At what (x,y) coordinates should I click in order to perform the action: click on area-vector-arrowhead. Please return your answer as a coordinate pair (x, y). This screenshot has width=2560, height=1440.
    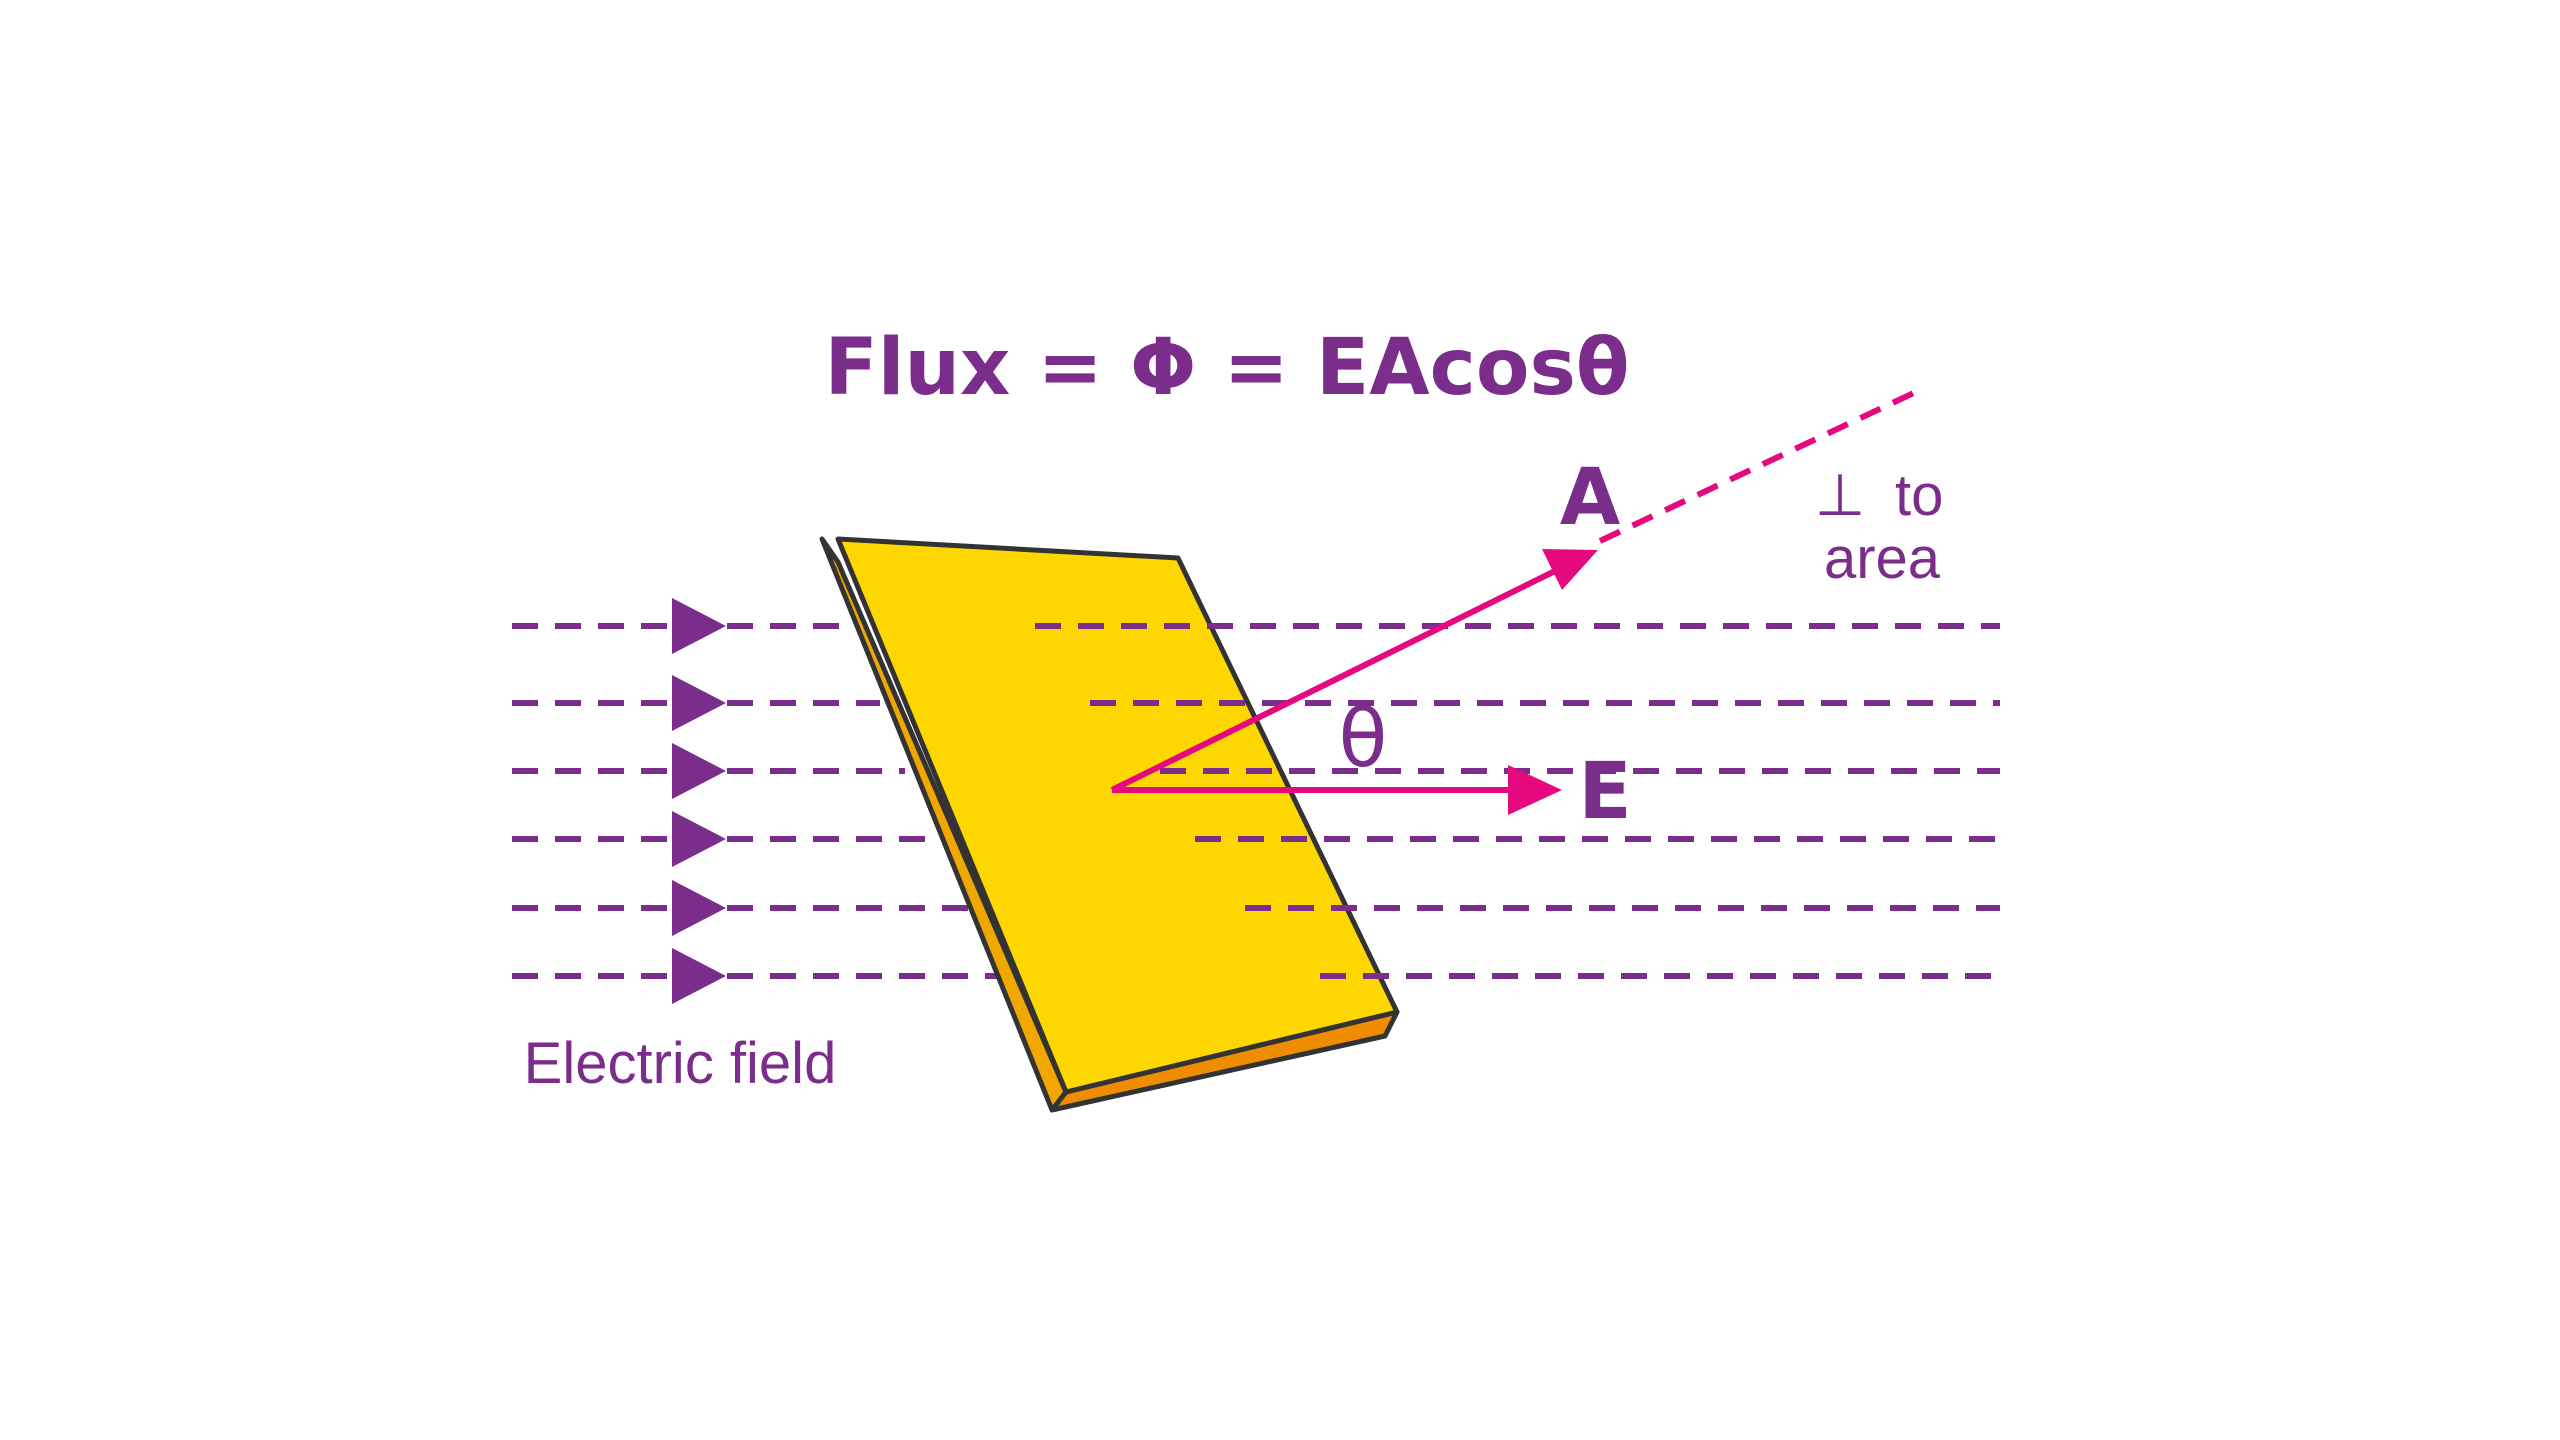
    Looking at the image, I should click on (1570, 569).